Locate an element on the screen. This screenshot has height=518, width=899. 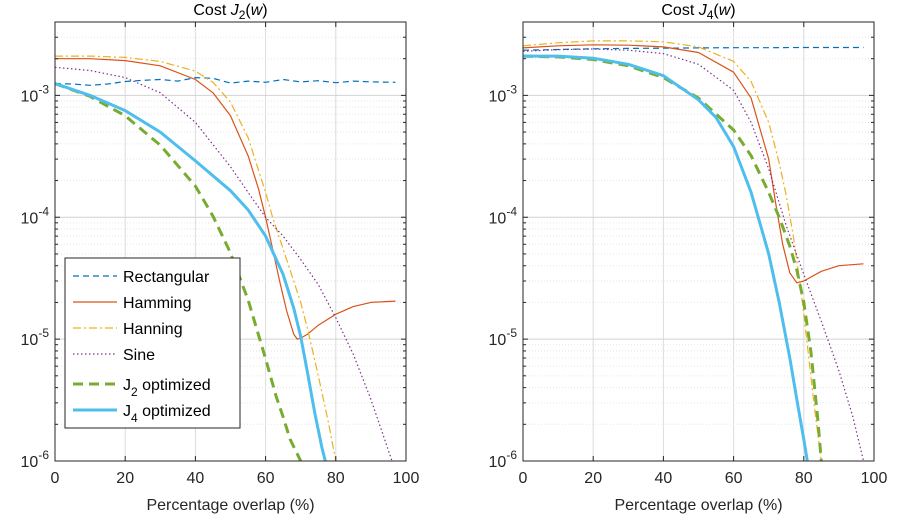
legend-entry: Hamming is located at coordinates (157, 303).